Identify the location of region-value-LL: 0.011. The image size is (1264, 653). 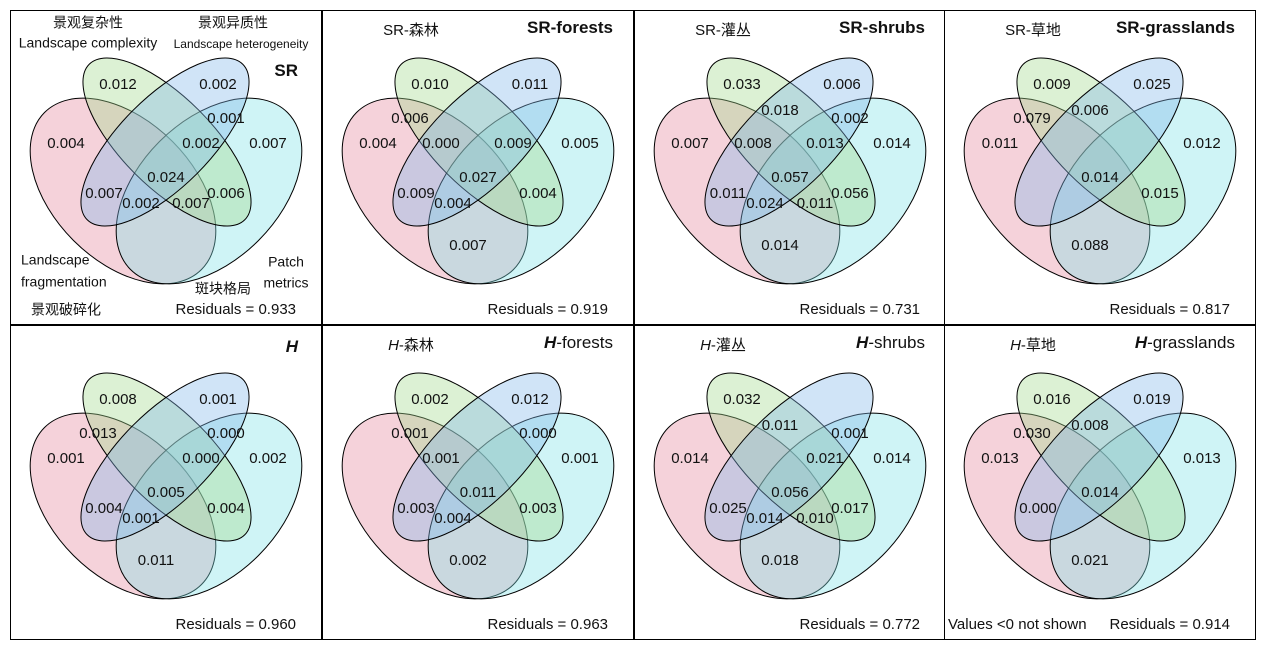
(728, 193).